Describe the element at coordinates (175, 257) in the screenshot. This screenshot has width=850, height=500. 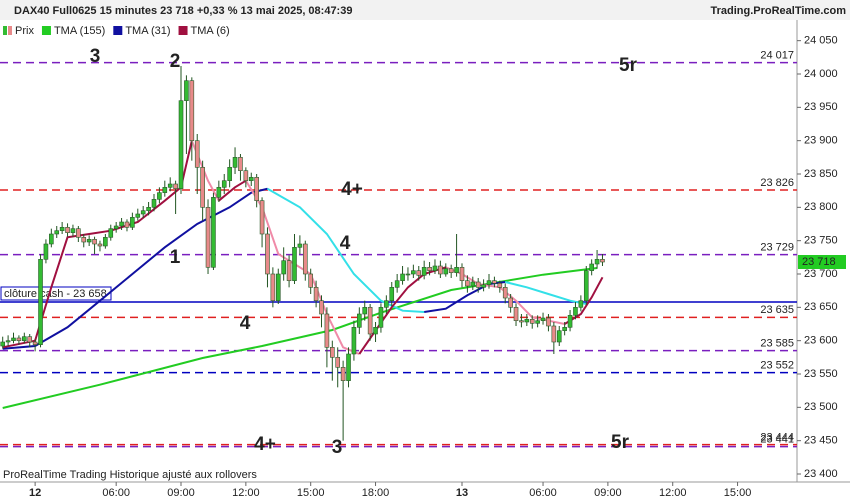
I see `annotation: 1` at that location.